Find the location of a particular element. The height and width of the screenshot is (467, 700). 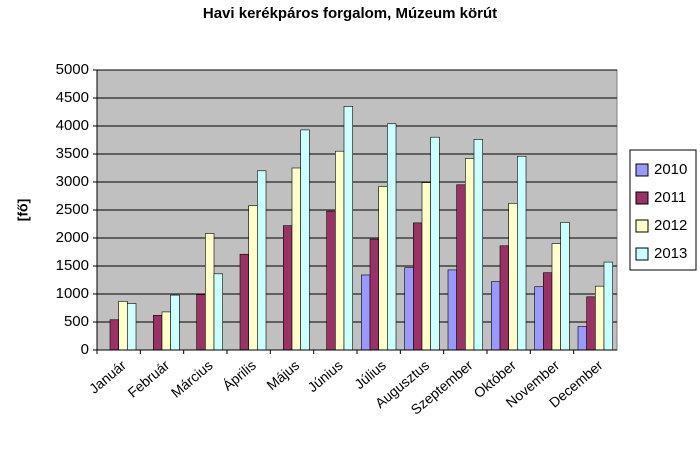

x-tick-label: Április is located at coordinates (238, 375).